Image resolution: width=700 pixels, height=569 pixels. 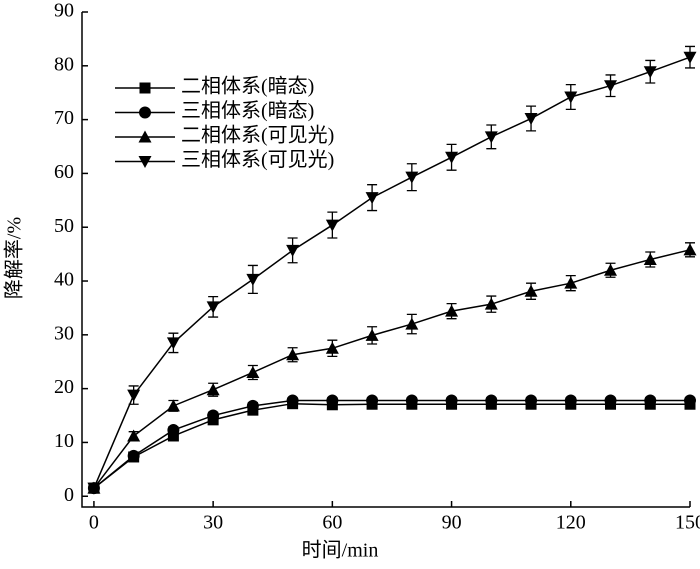 I want to click on y-tick-label: 40, so click(x=64, y=280).